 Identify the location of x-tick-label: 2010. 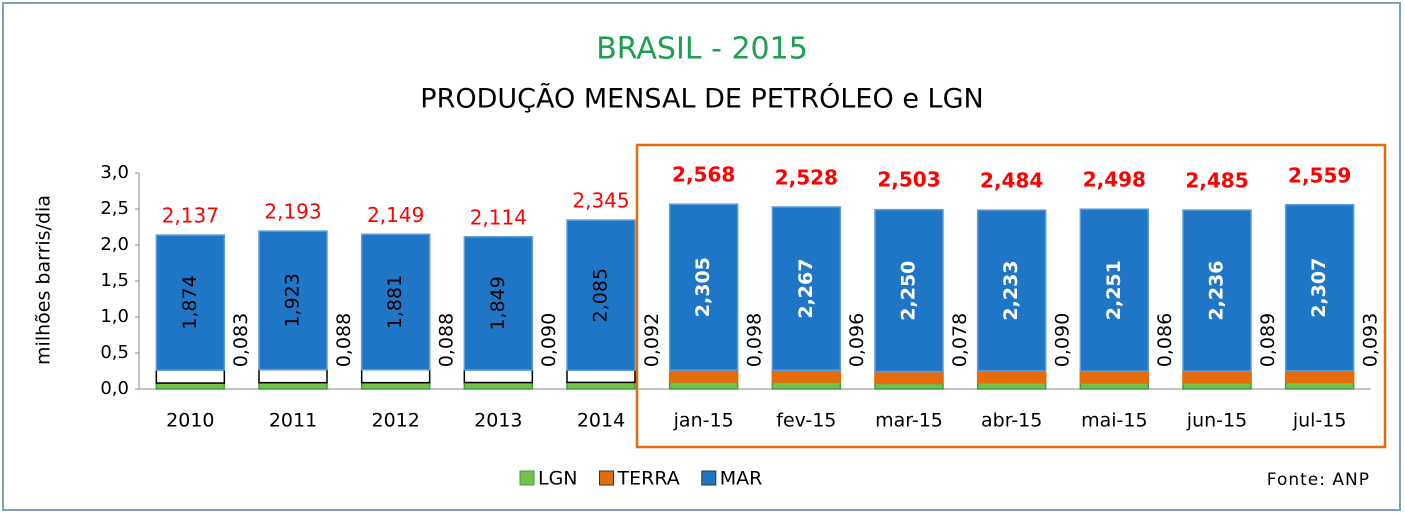
(190, 421).